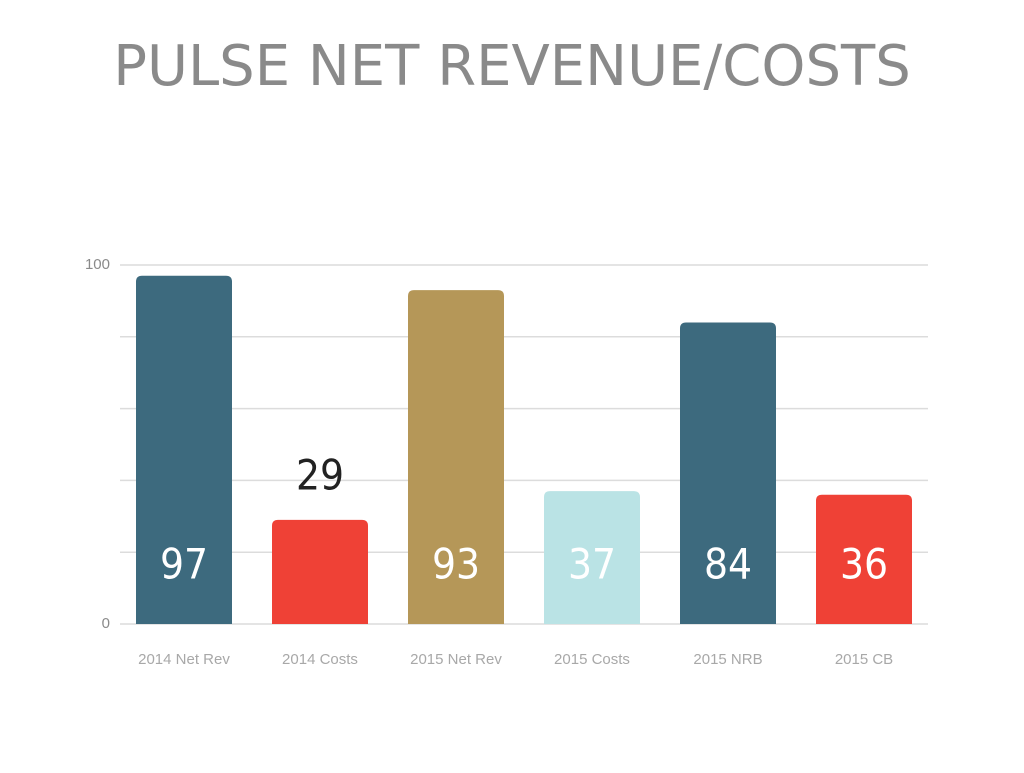 The width and height of the screenshot is (1024, 773). Describe the element at coordinates (727, 659) in the screenshot. I see `x-tick-label: 2015 NRB` at that location.